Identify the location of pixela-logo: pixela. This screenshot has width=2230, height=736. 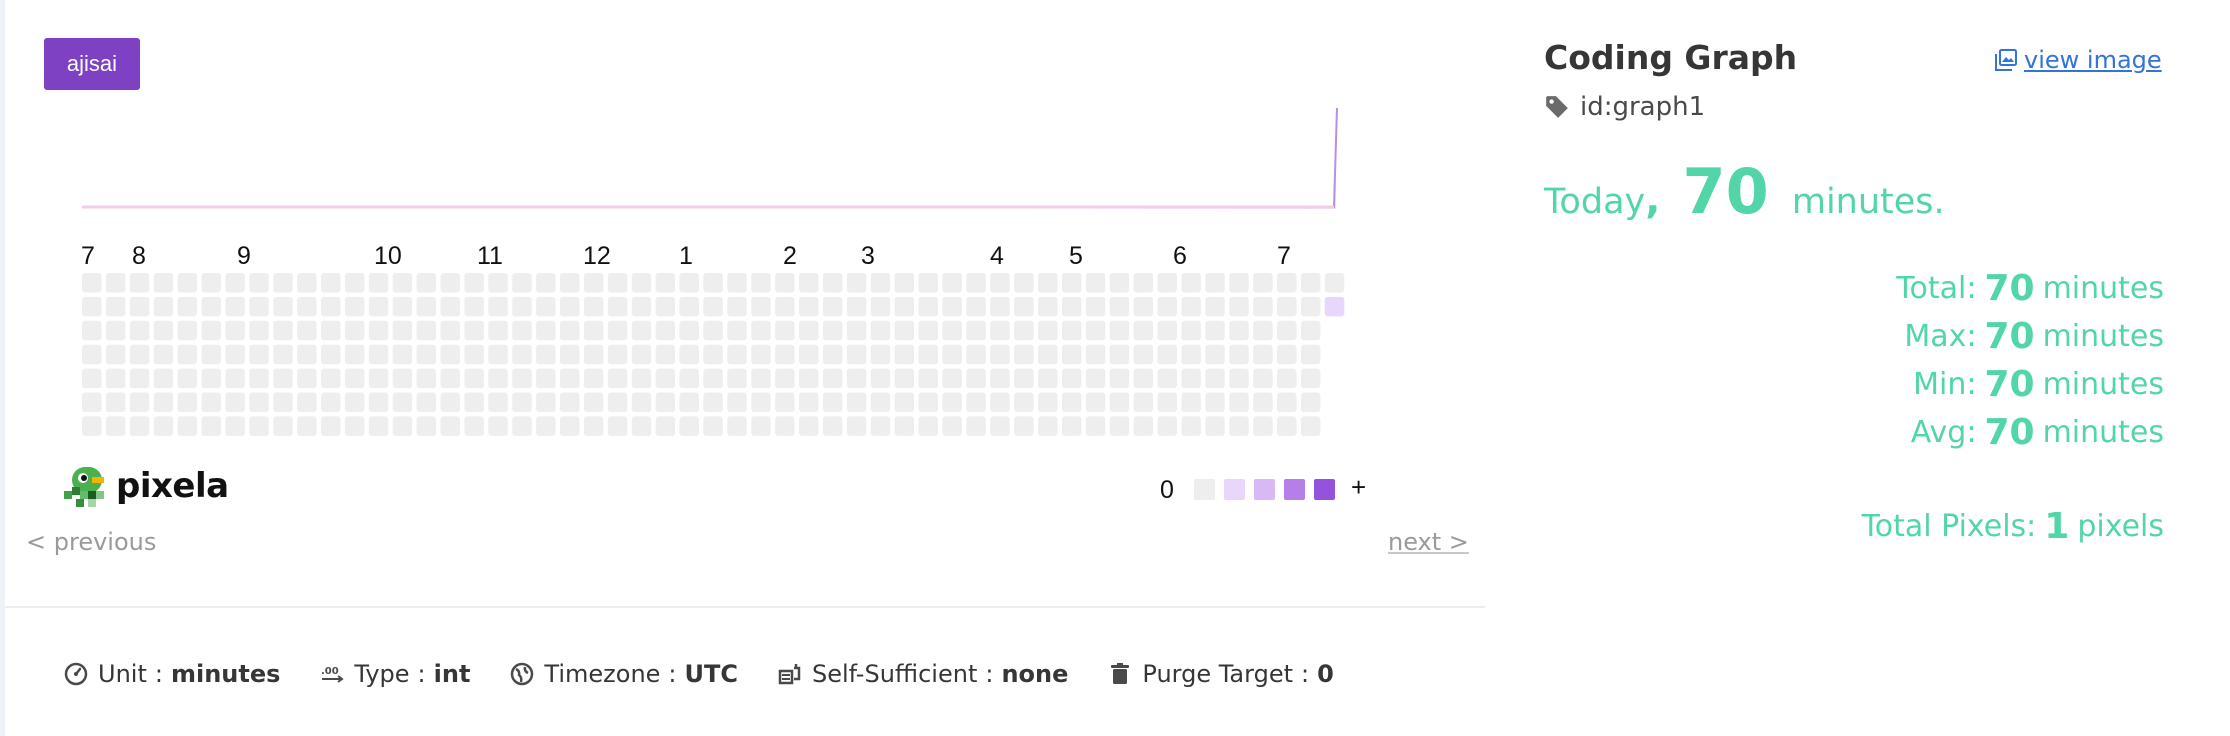
(146, 486).